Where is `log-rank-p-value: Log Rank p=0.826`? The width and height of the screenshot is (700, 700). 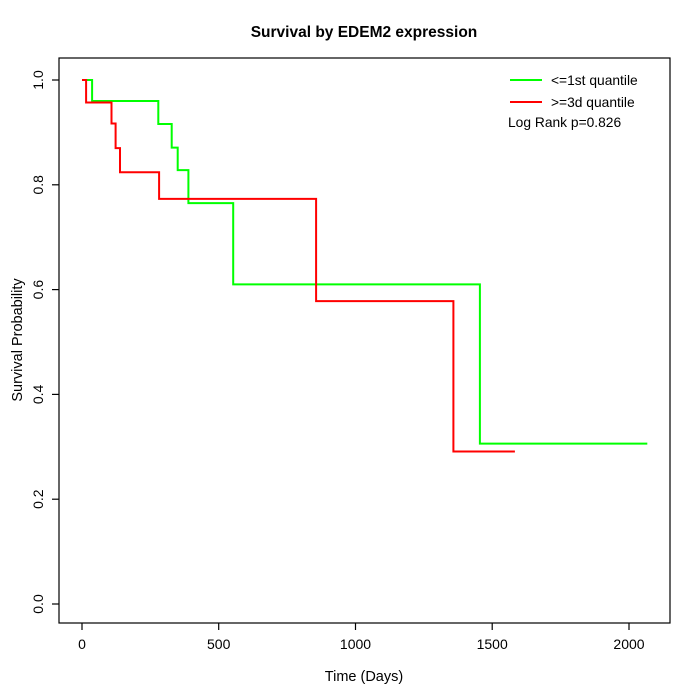
log-rank-p-value: Log Rank p=0.826 is located at coordinates (564, 122).